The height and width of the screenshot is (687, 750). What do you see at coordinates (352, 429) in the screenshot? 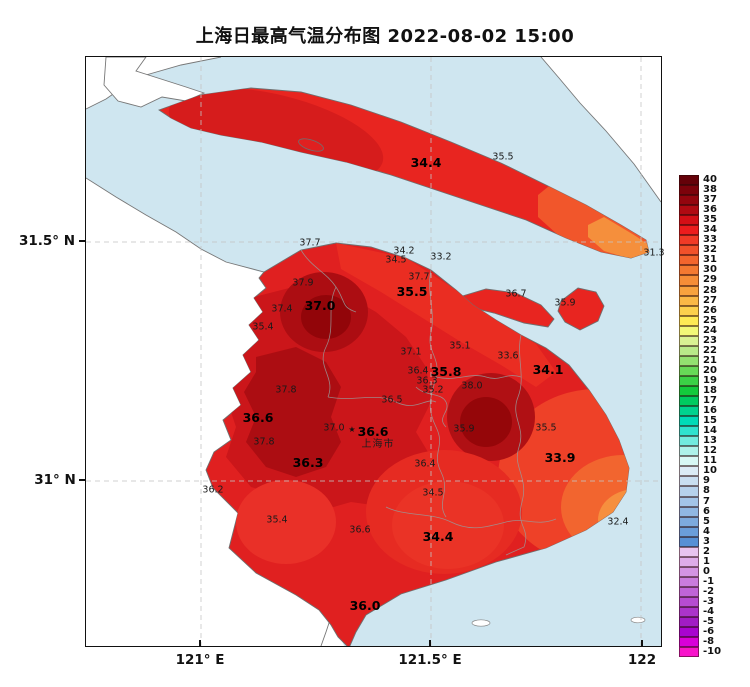
I see `city-marker-icon: ★` at bounding box center [352, 429].